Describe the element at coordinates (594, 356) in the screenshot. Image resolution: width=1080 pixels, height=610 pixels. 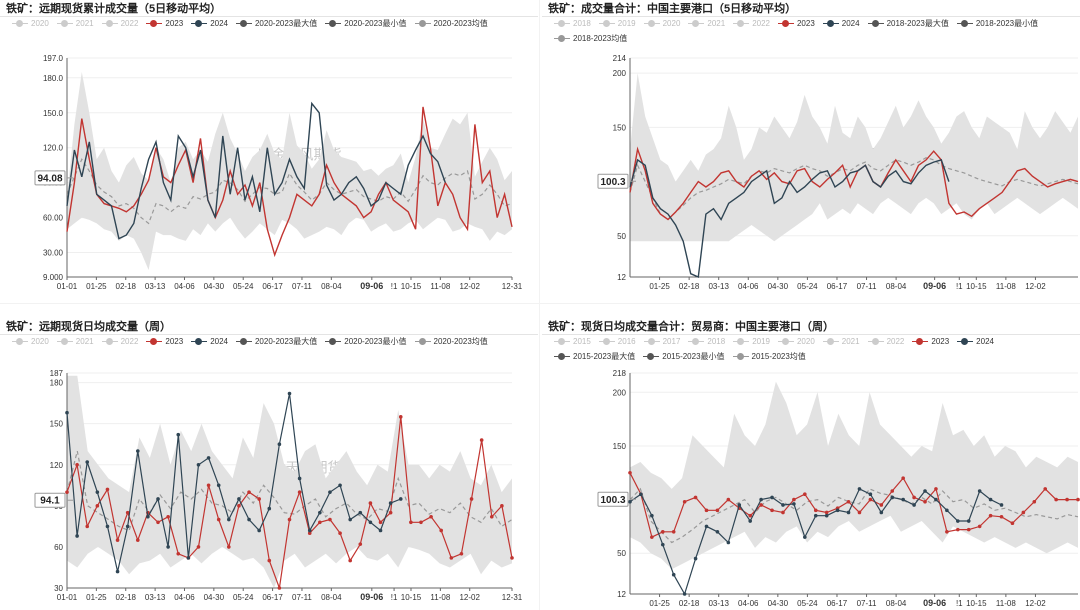
I see `legend-item: 2015-2023最大值` at that location.